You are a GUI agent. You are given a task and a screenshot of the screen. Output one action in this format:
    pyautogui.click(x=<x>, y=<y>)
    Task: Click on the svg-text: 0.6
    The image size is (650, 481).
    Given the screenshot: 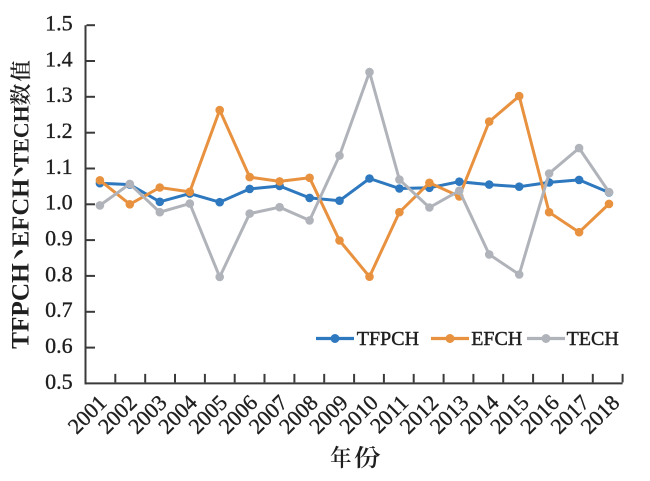 What is the action you would take?
    pyautogui.click(x=59, y=345)
    